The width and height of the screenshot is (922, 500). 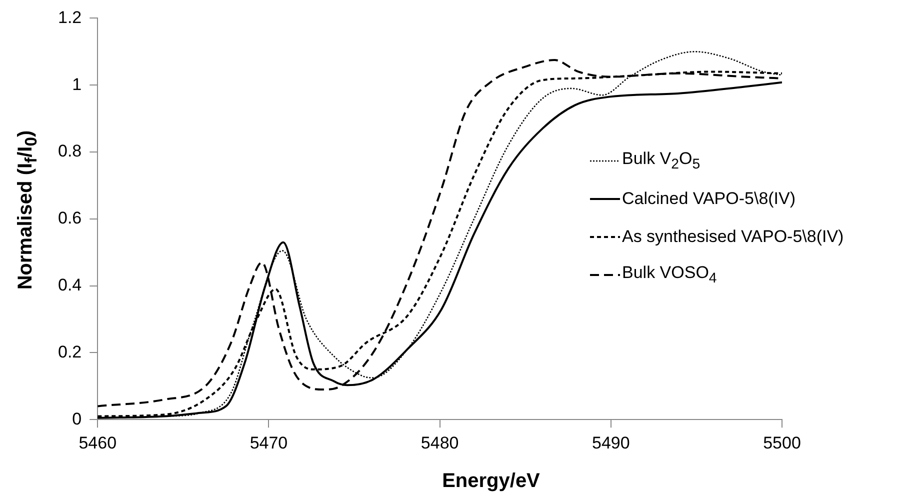 What do you see at coordinates (77, 418) in the screenshot?
I see `y-tick-label: 0` at bounding box center [77, 418].